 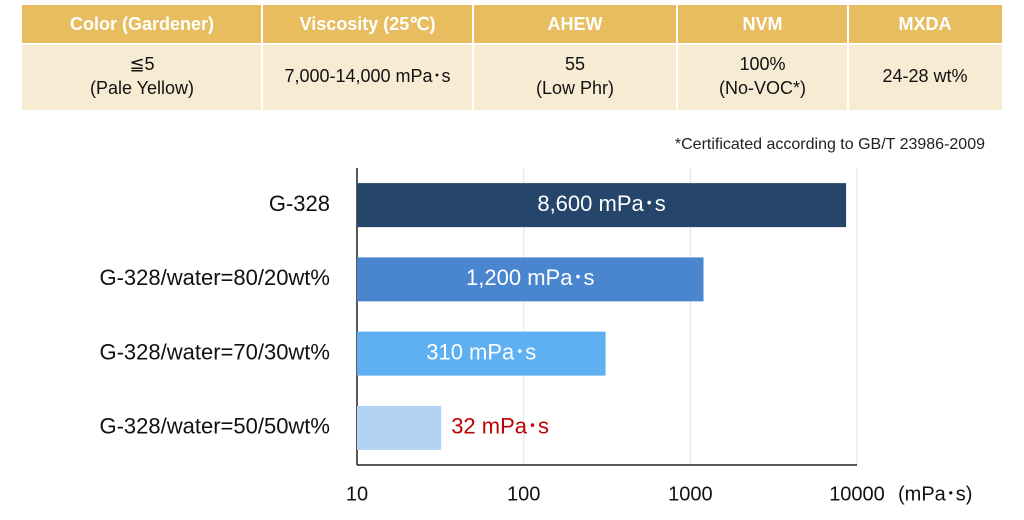 What do you see at coordinates (762, 64) in the screenshot?
I see `table-cell: 100%` at bounding box center [762, 64].